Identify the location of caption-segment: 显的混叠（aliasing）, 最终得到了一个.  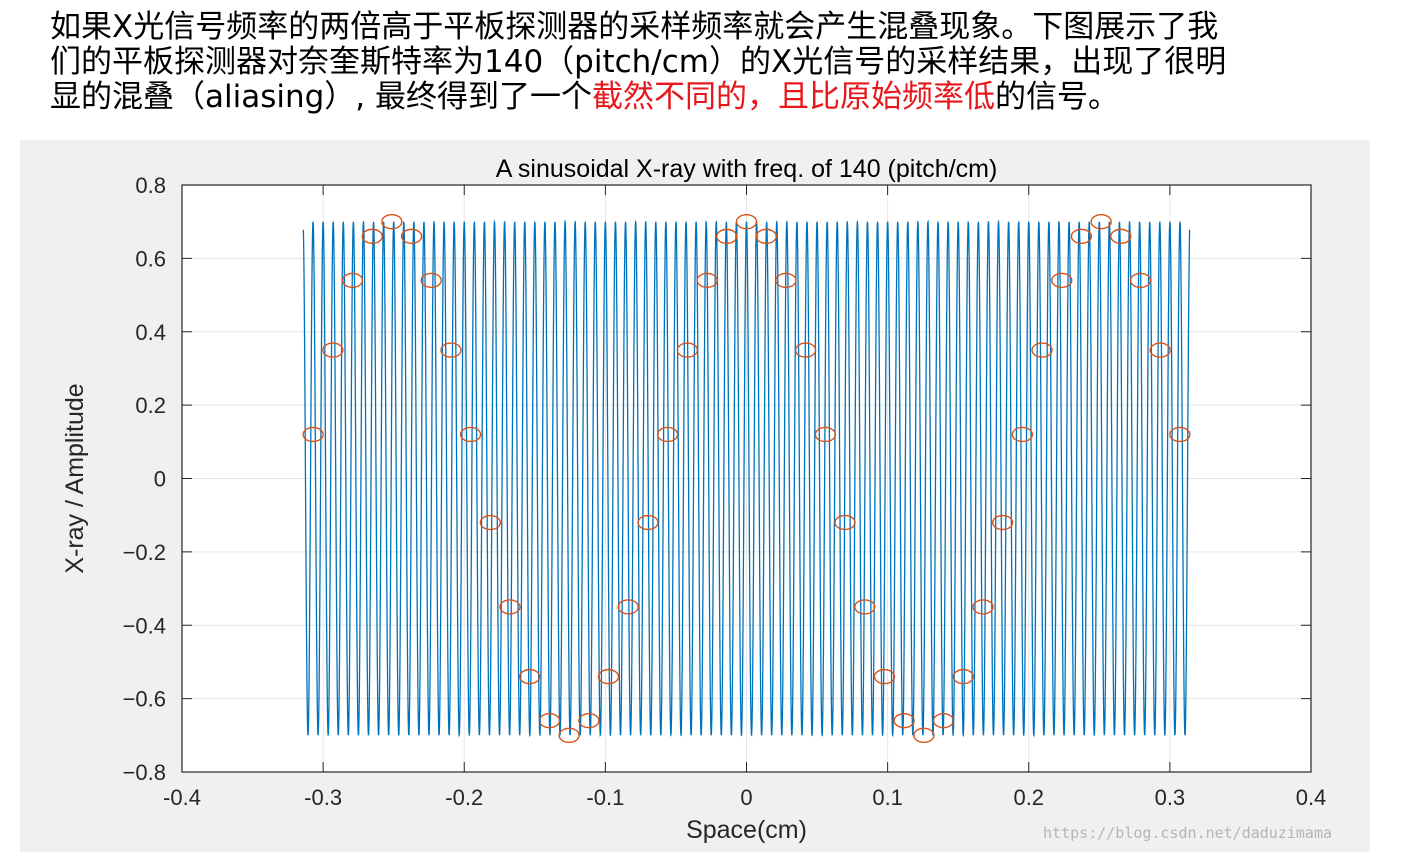
(321, 97).